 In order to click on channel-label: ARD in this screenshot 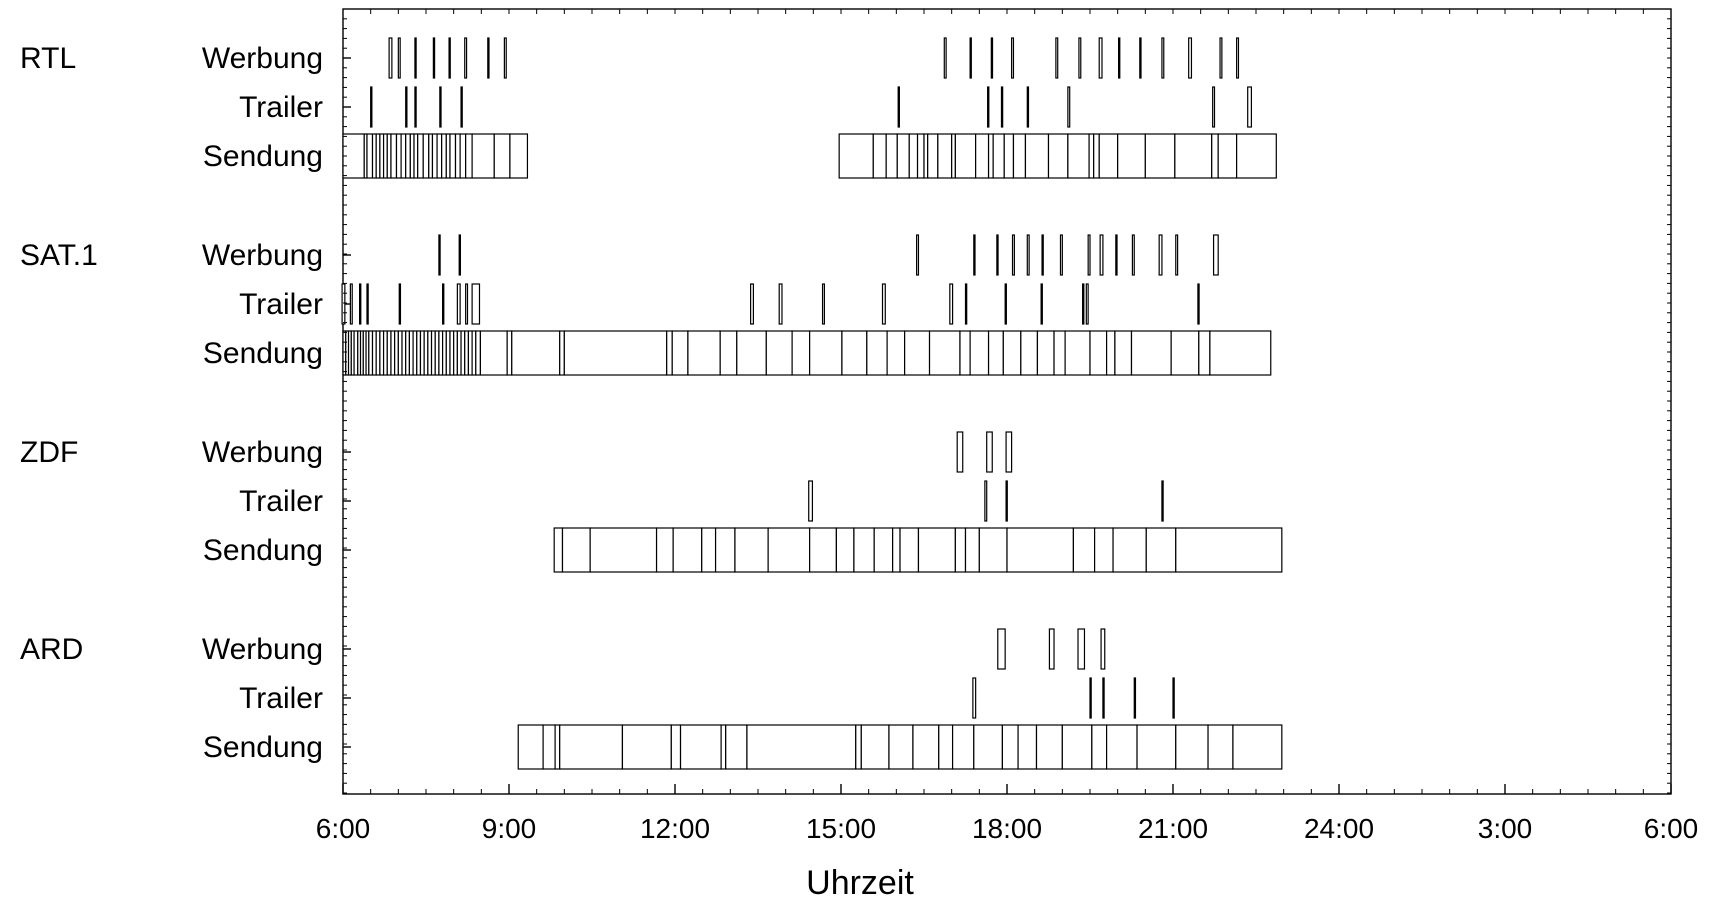, I will do `click(51, 649)`.